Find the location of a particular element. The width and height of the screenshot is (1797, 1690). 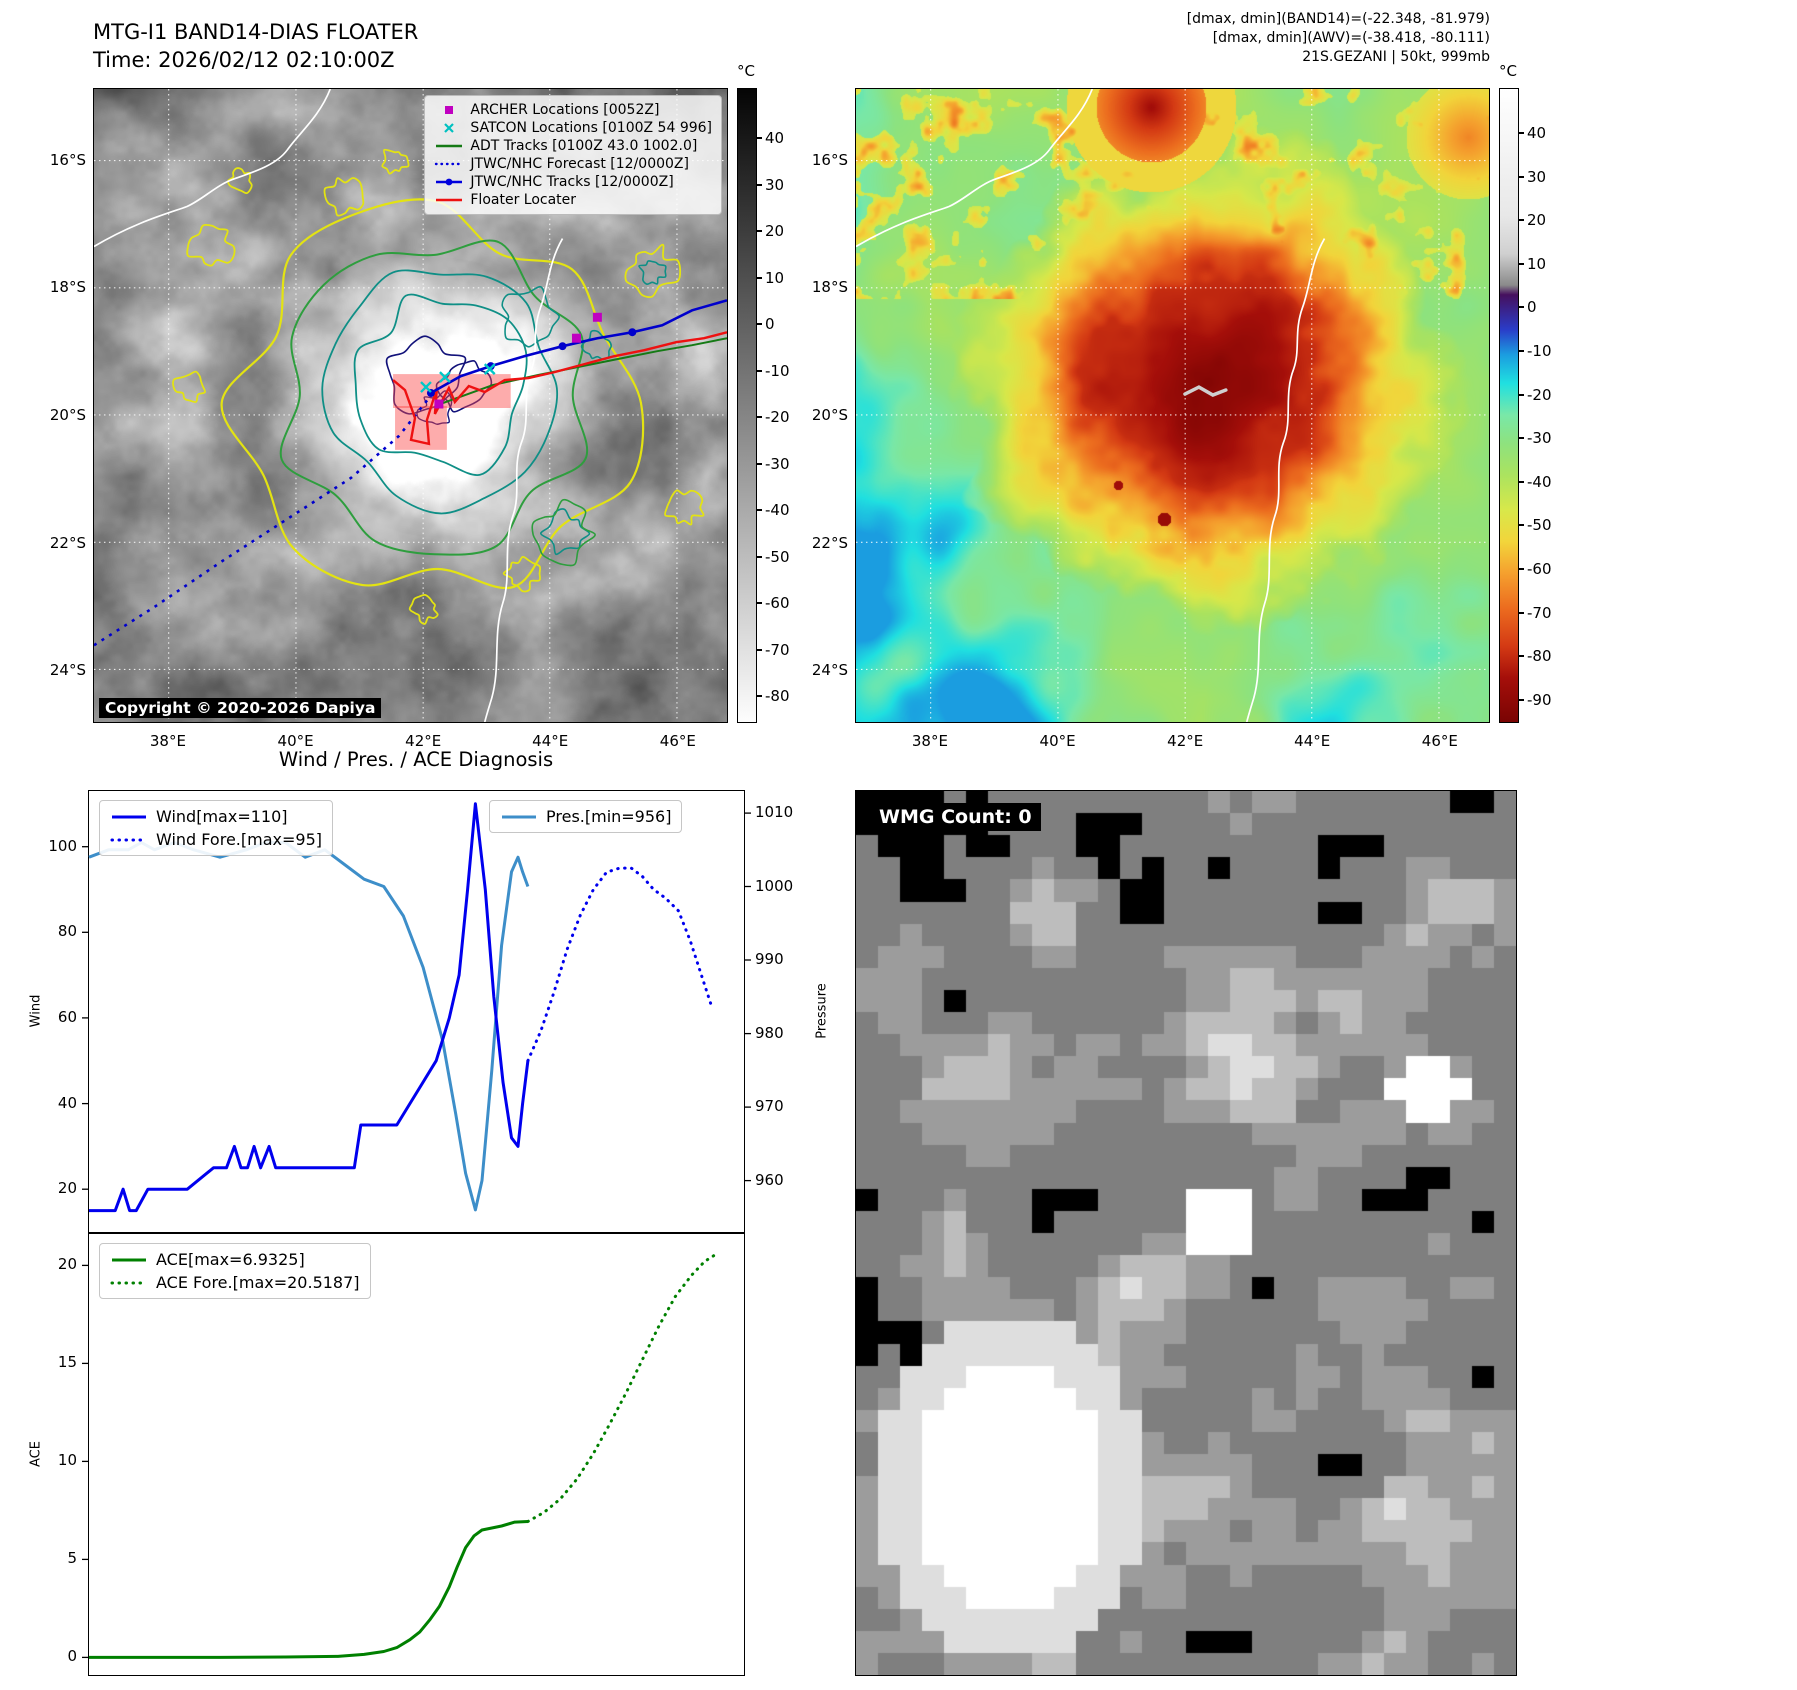

band14-colorbar-tick-label: -50 is located at coordinates (777, 556).